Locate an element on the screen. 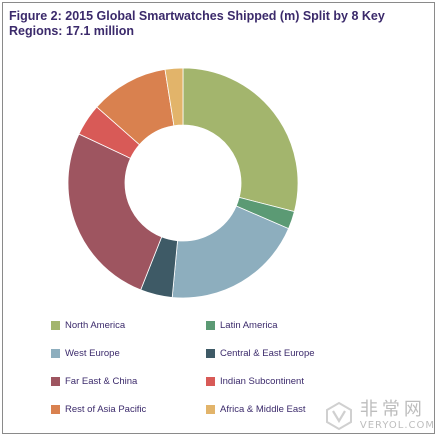  watermark: 非常网 VERYOL.COM is located at coordinates (360, 416).